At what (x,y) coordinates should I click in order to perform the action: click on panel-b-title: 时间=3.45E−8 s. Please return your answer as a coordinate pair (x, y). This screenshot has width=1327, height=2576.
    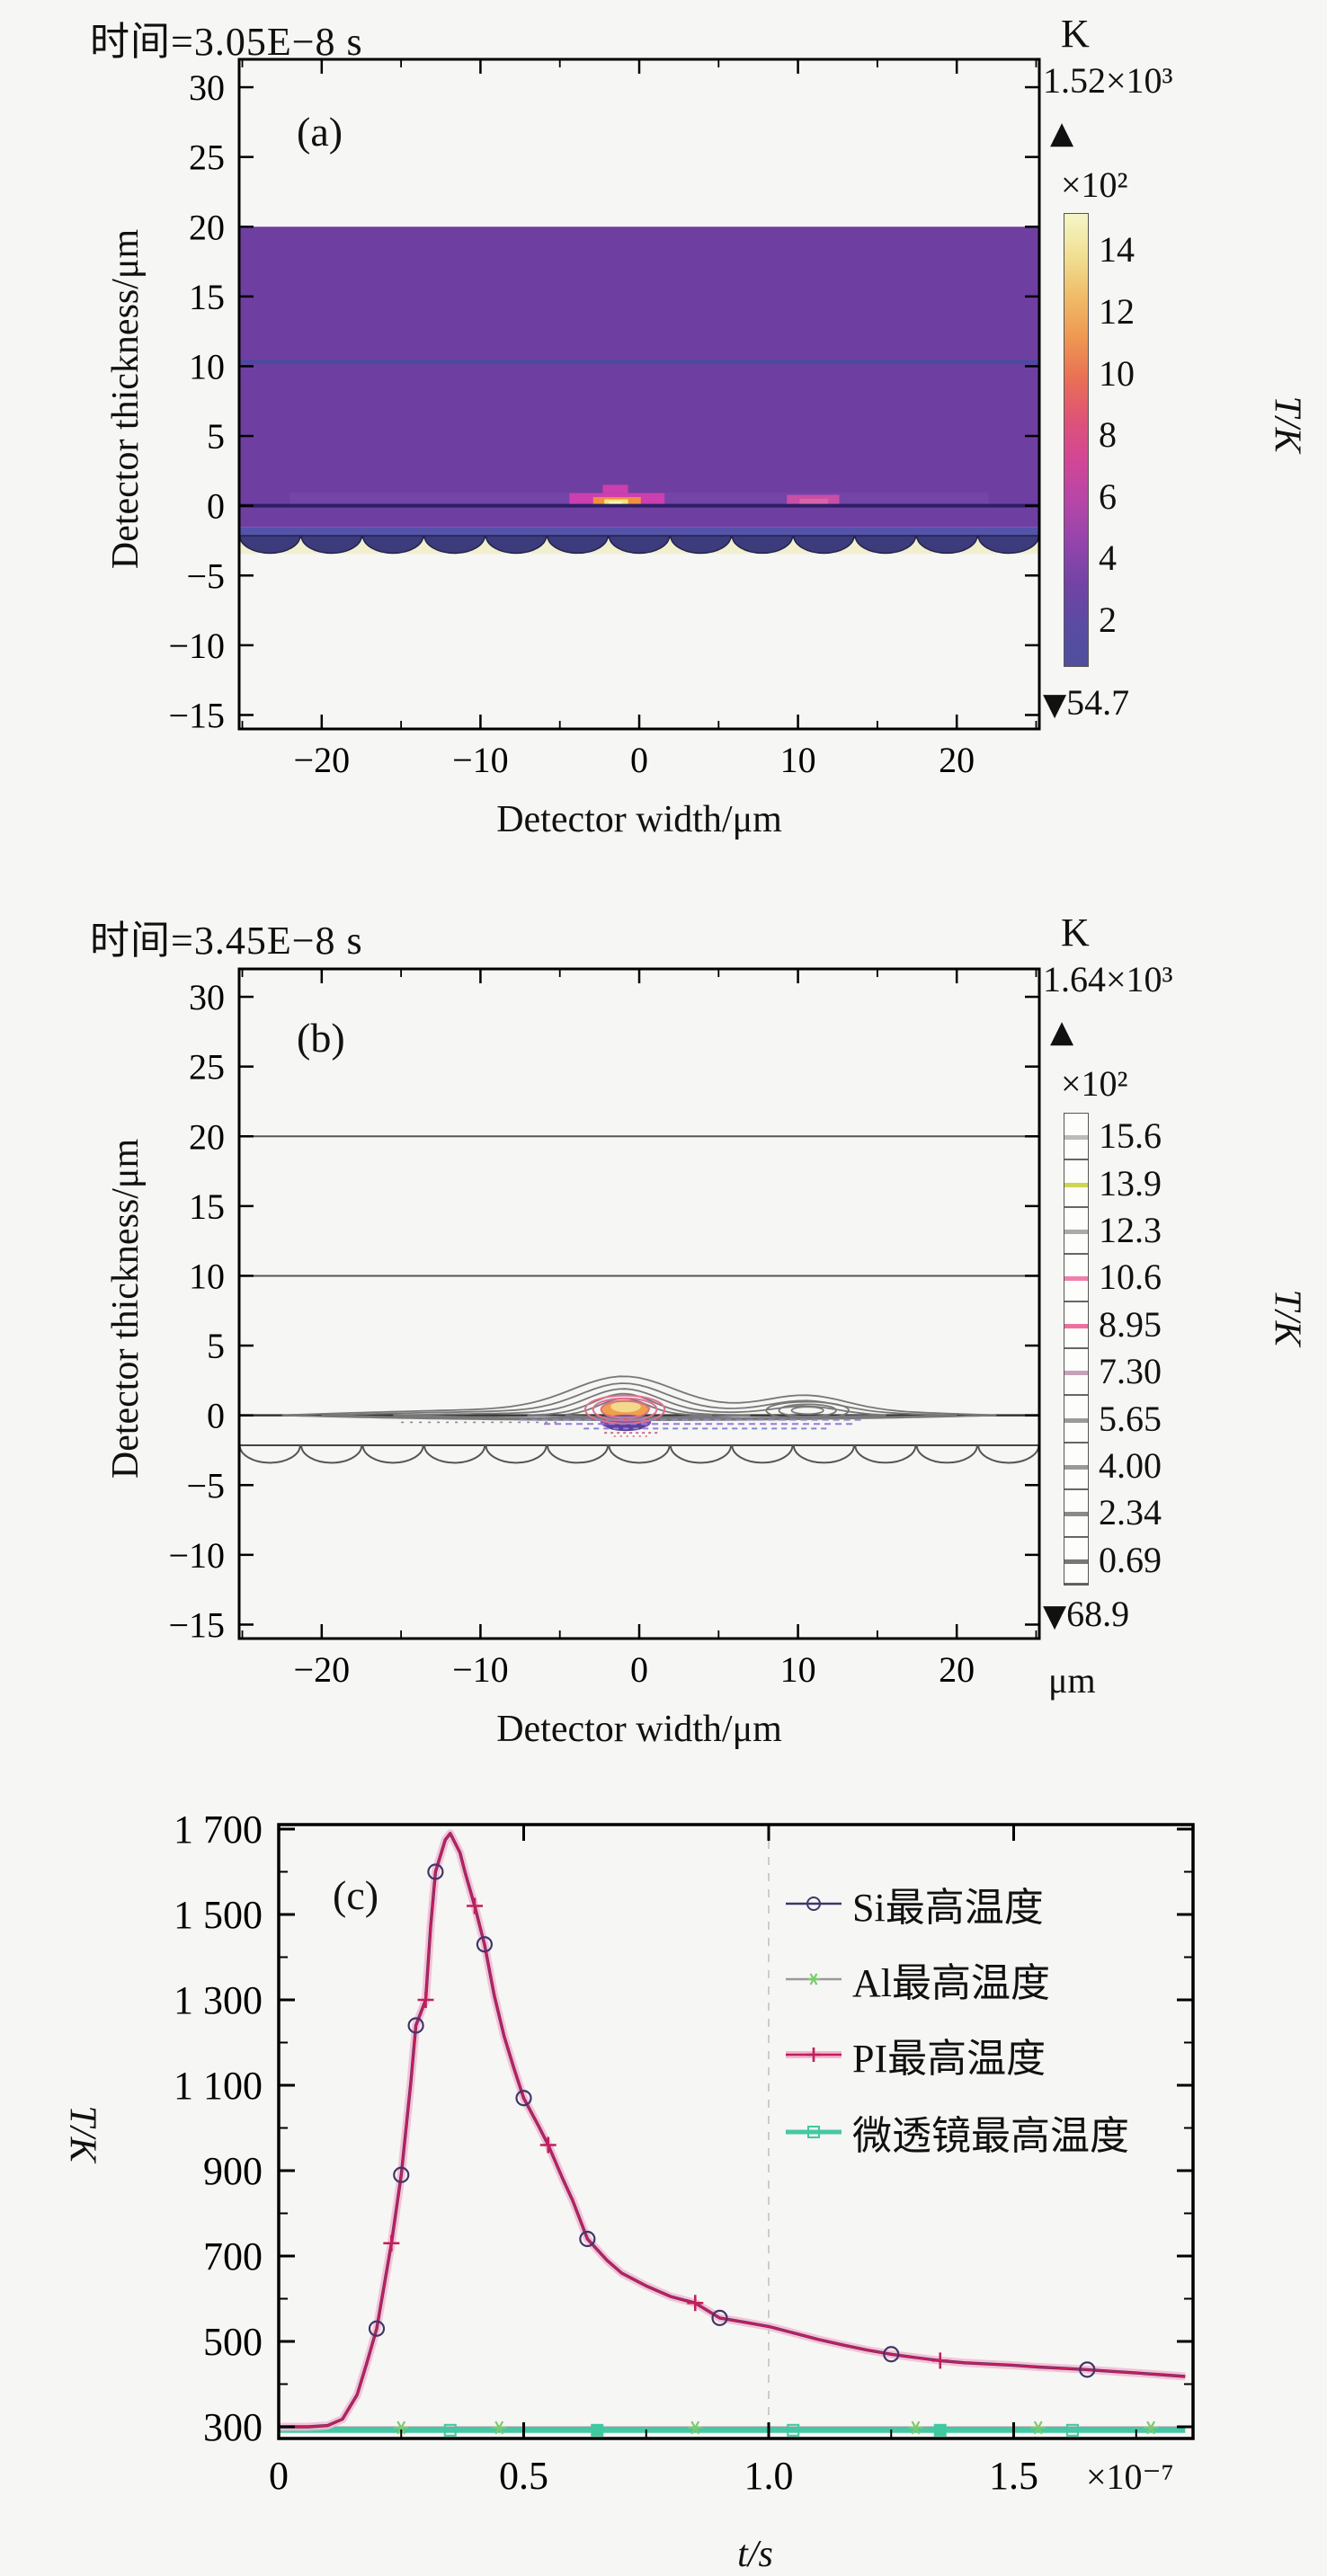
    Looking at the image, I should click on (227, 941).